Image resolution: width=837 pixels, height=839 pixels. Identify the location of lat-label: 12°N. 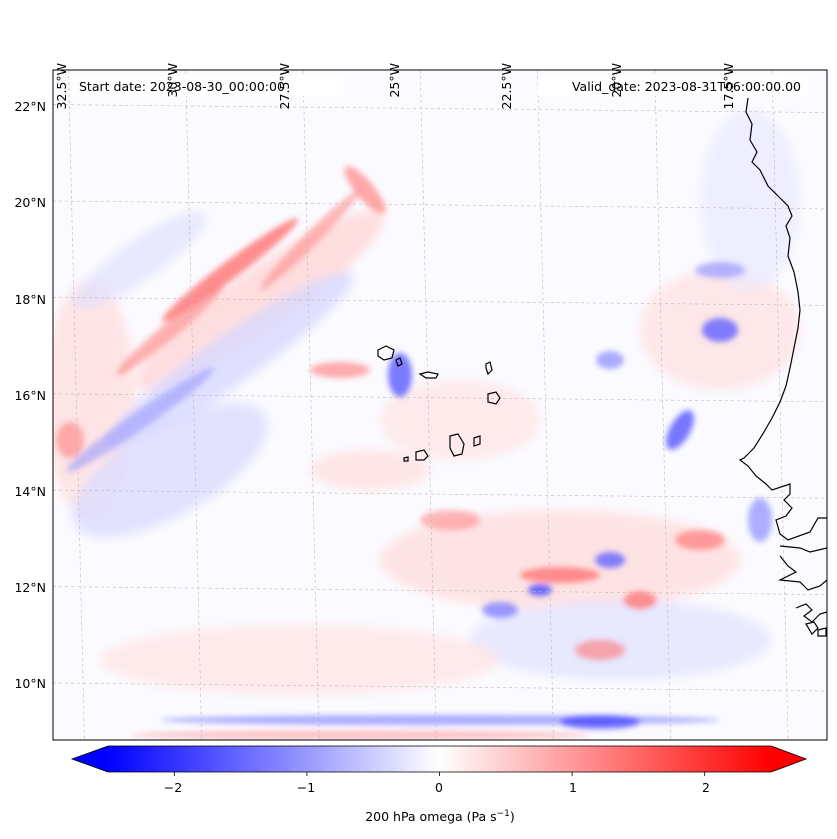
(30, 587).